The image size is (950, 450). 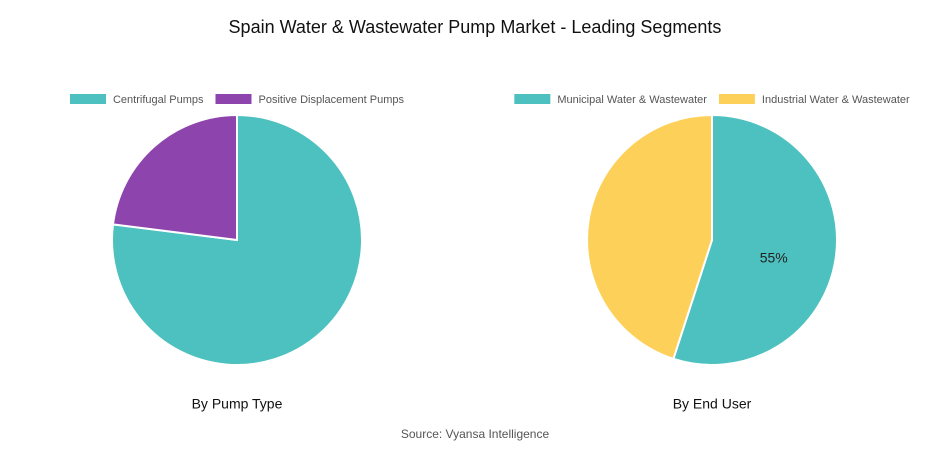 What do you see at coordinates (712, 404) in the screenshot?
I see `chart-title: By End User` at bounding box center [712, 404].